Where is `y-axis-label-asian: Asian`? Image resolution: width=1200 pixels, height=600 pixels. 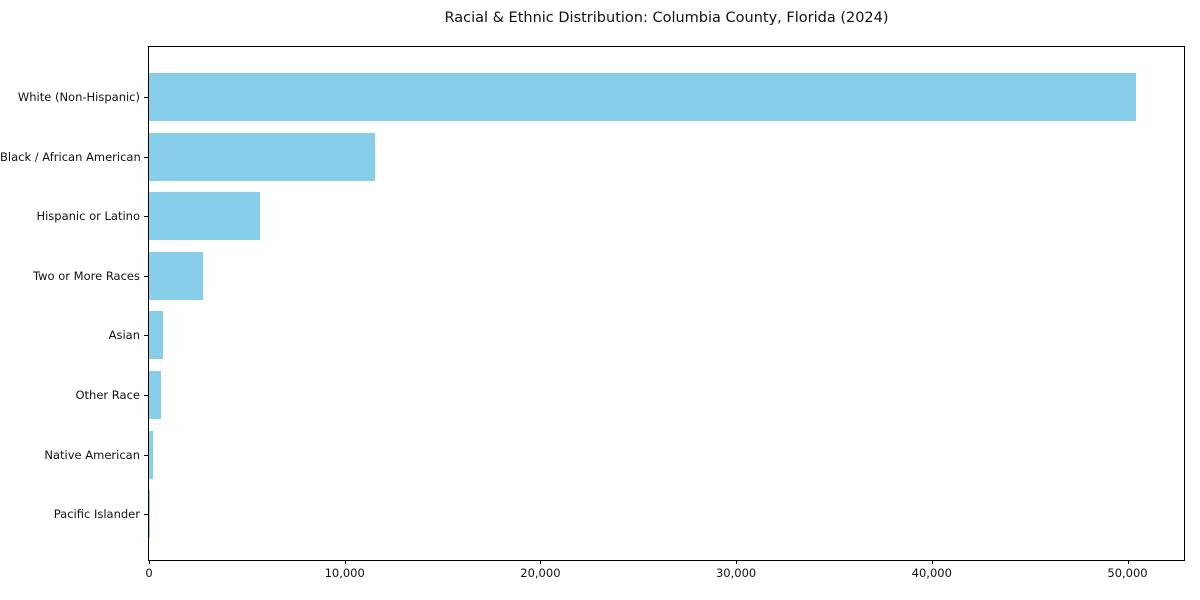 y-axis-label-asian: Asian is located at coordinates (124, 335).